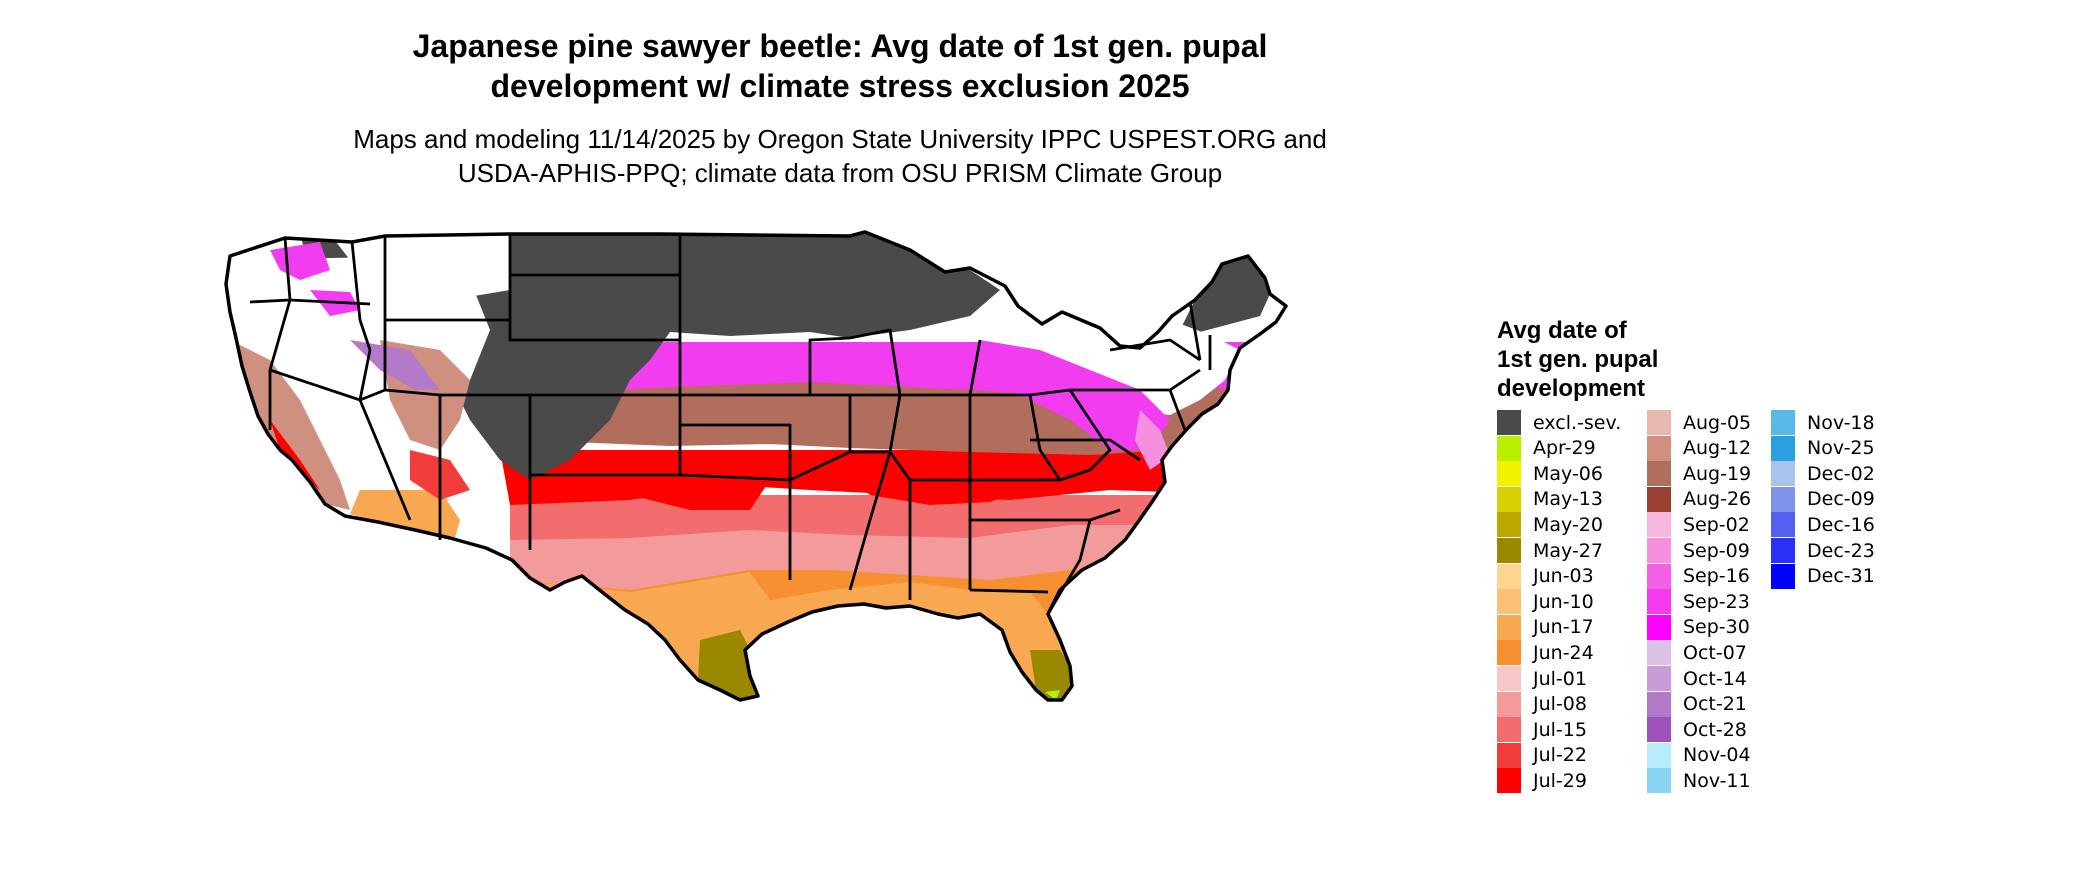 Image resolution: width=2100 pixels, height=892 pixels. What do you see at coordinates (1716, 550) in the screenshot?
I see `legend-label: Sep-09` at bounding box center [1716, 550].